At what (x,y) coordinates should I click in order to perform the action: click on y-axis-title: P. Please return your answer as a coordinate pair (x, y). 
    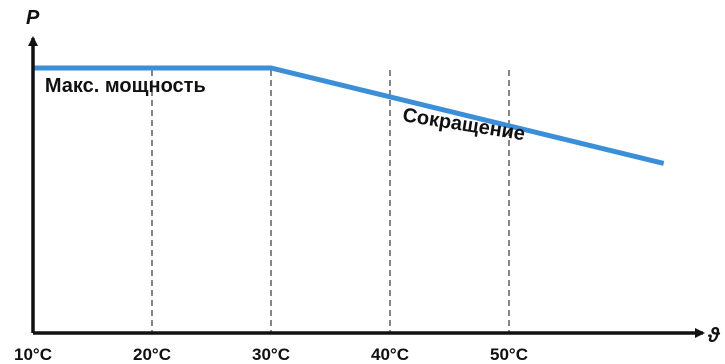
    Looking at the image, I should click on (33, 18).